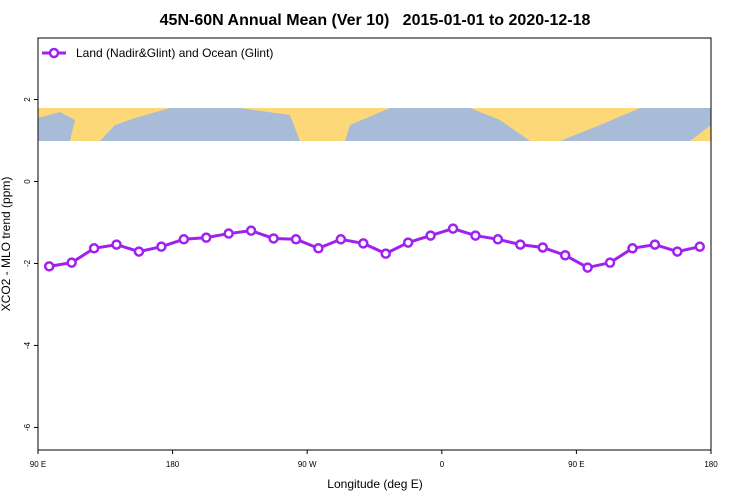  I want to click on y-tick-label: -4, so click(27, 345).